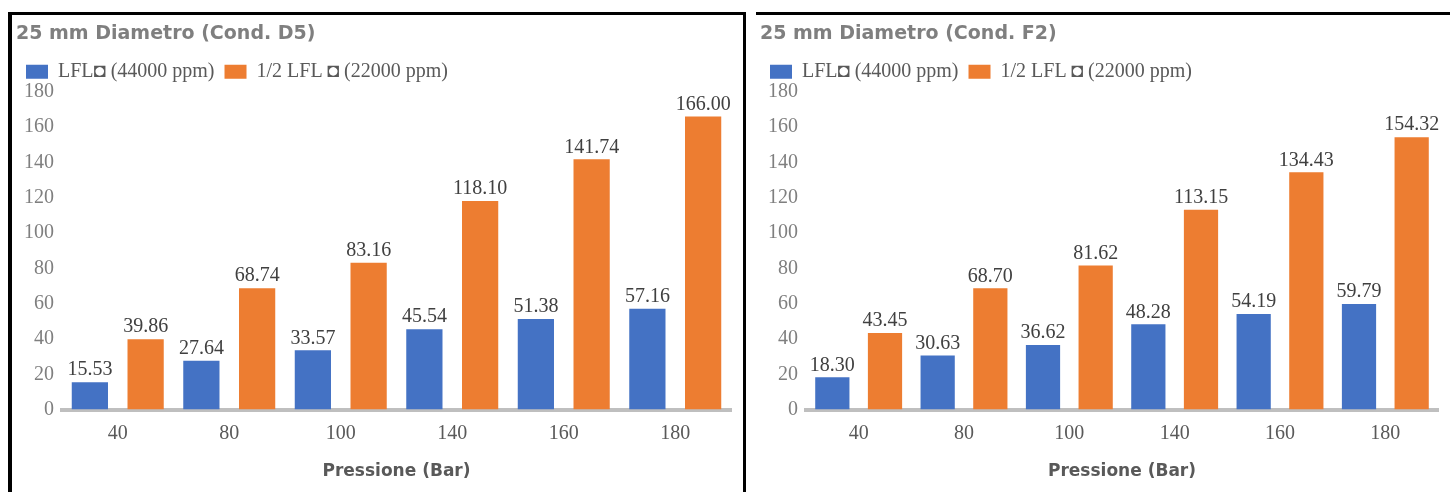 The image size is (1455, 500). I want to click on data-label: 39.86, so click(146, 325).